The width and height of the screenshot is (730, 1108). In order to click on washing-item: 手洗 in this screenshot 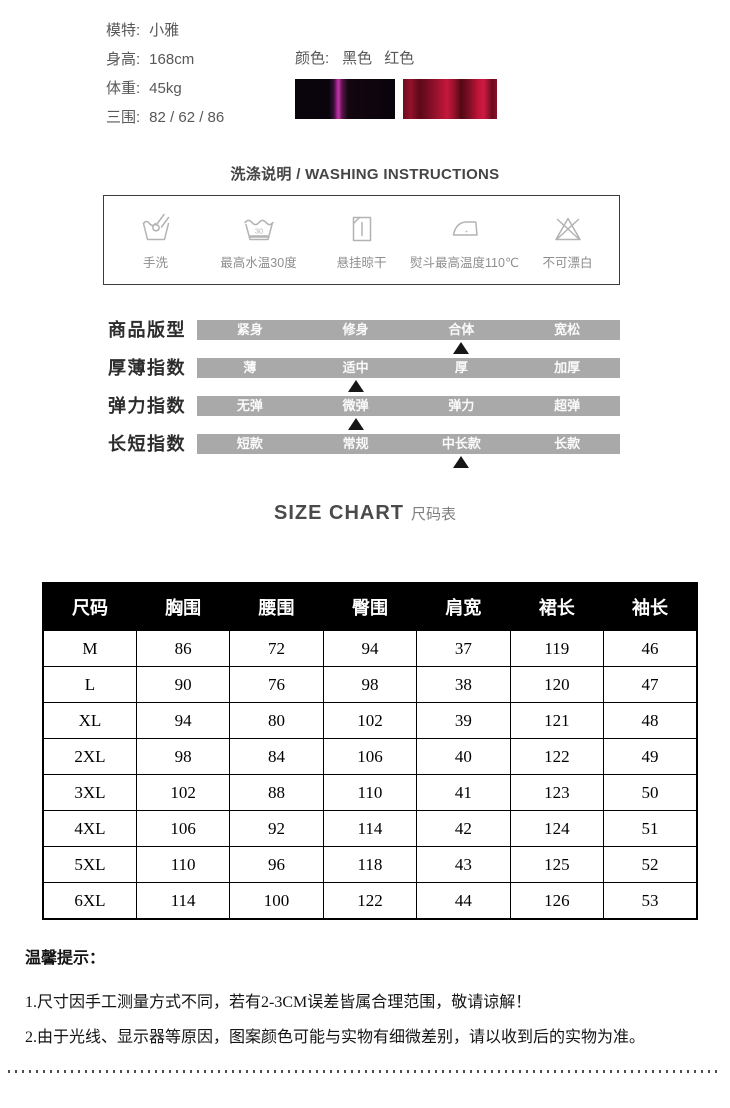, I will do `click(155, 240)`.